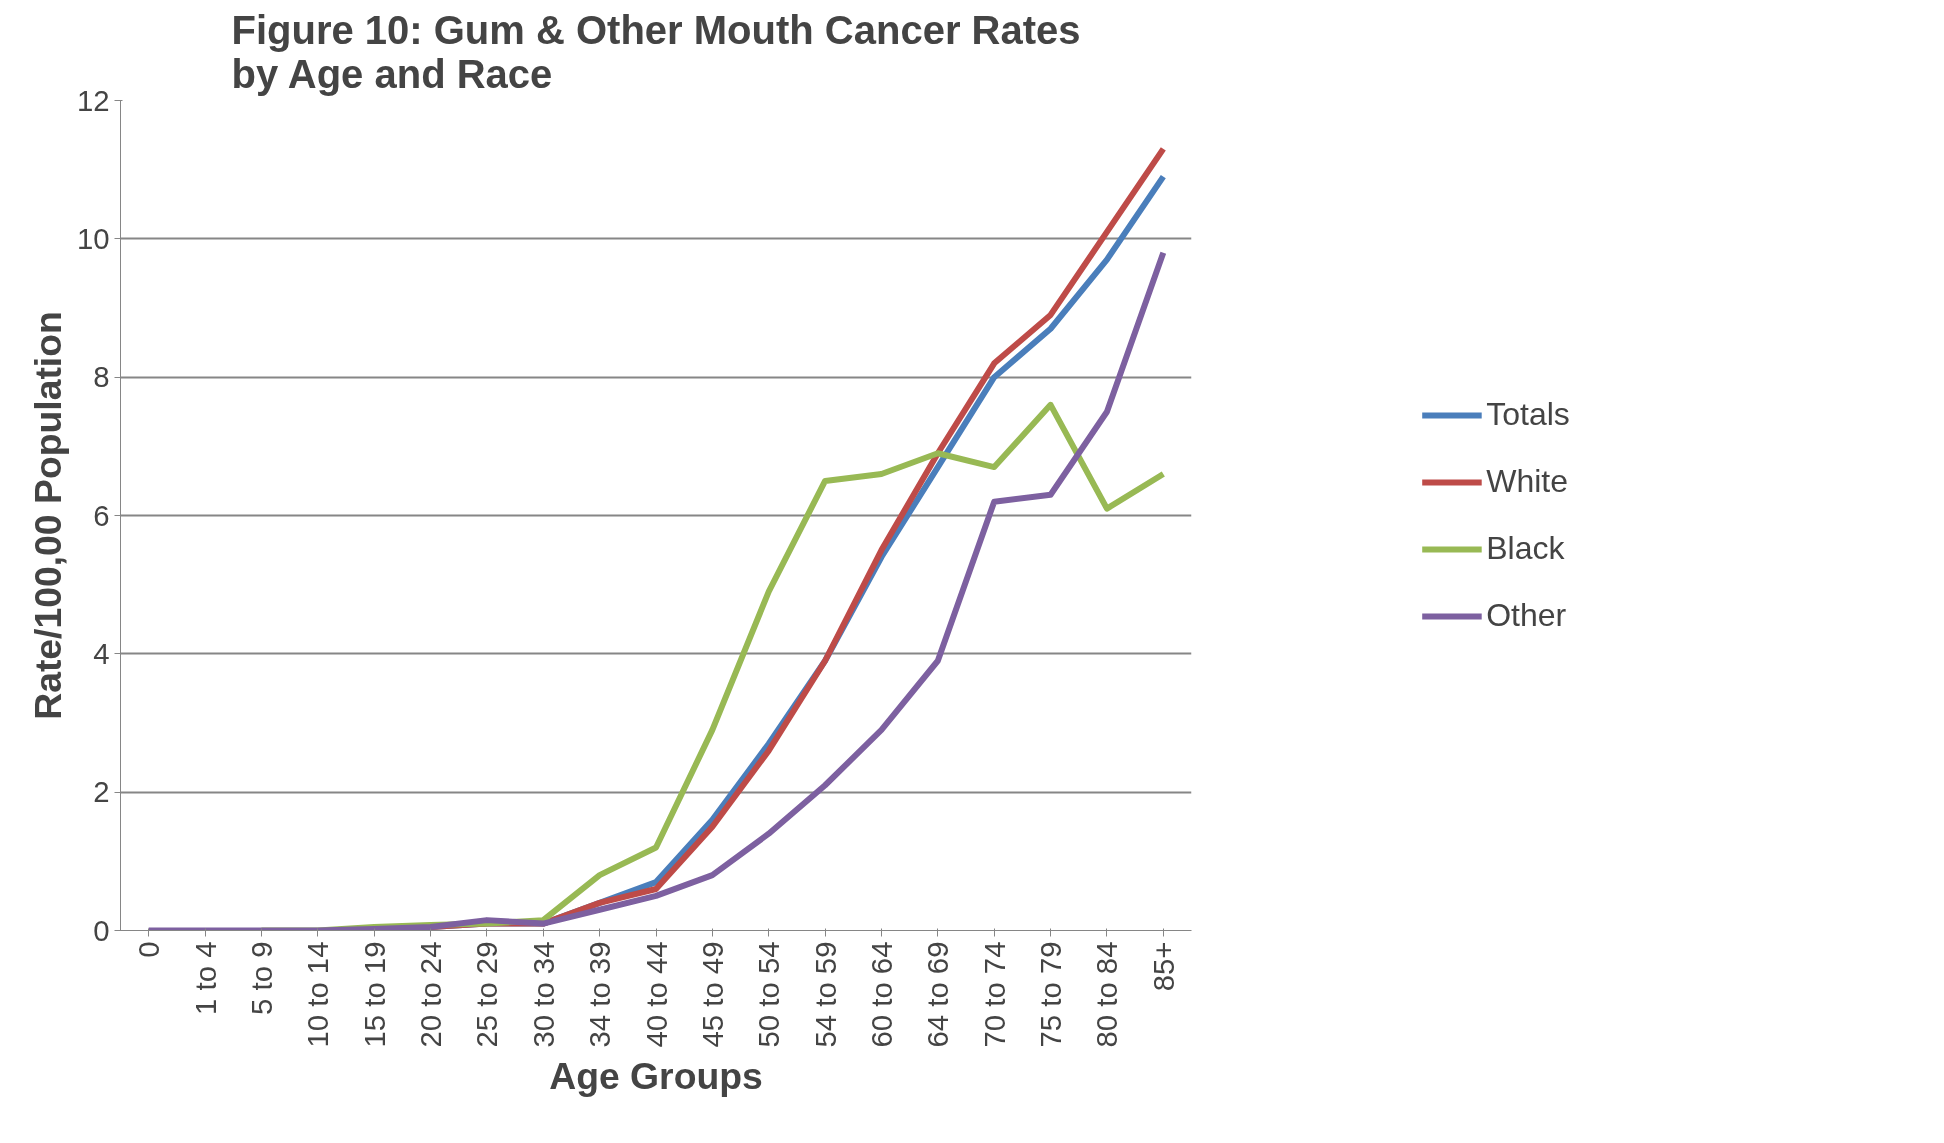 Image resolution: width=1944 pixels, height=1143 pixels. What do you see at coordinates (600, 994) in the screenshot?
I see `x-tick-label: 34 to 39` at bounding box center [600, 994].